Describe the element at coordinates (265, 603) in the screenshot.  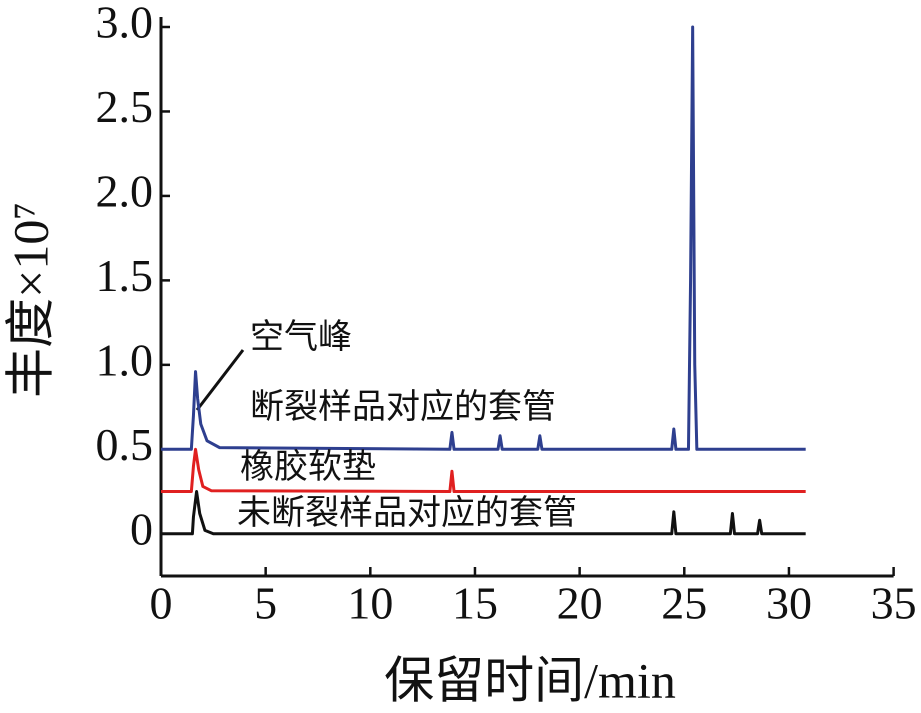
I see `x-tick-label: 5` at that location.